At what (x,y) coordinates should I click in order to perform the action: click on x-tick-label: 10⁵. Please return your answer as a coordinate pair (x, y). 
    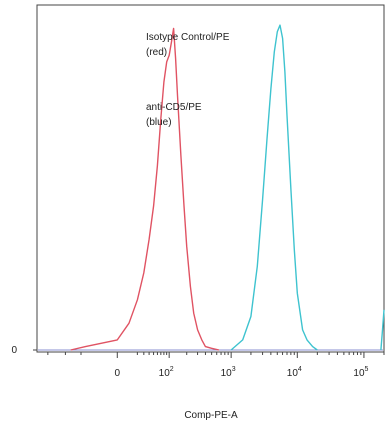
    Looking at the image, I should click on (360, 372).